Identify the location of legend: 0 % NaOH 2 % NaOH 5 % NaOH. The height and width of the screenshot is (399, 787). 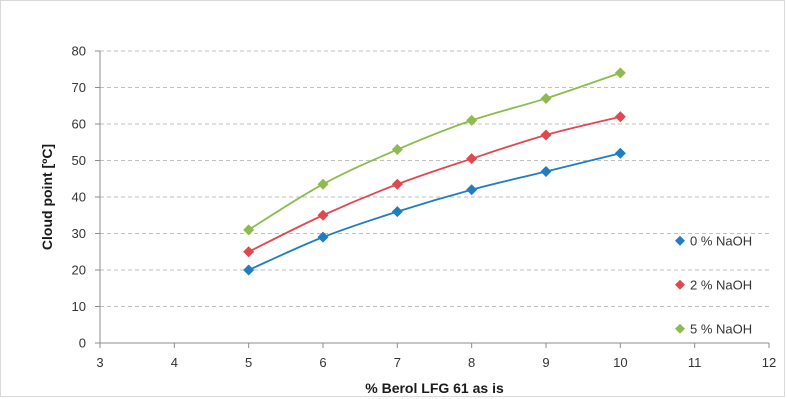
(713, 284).